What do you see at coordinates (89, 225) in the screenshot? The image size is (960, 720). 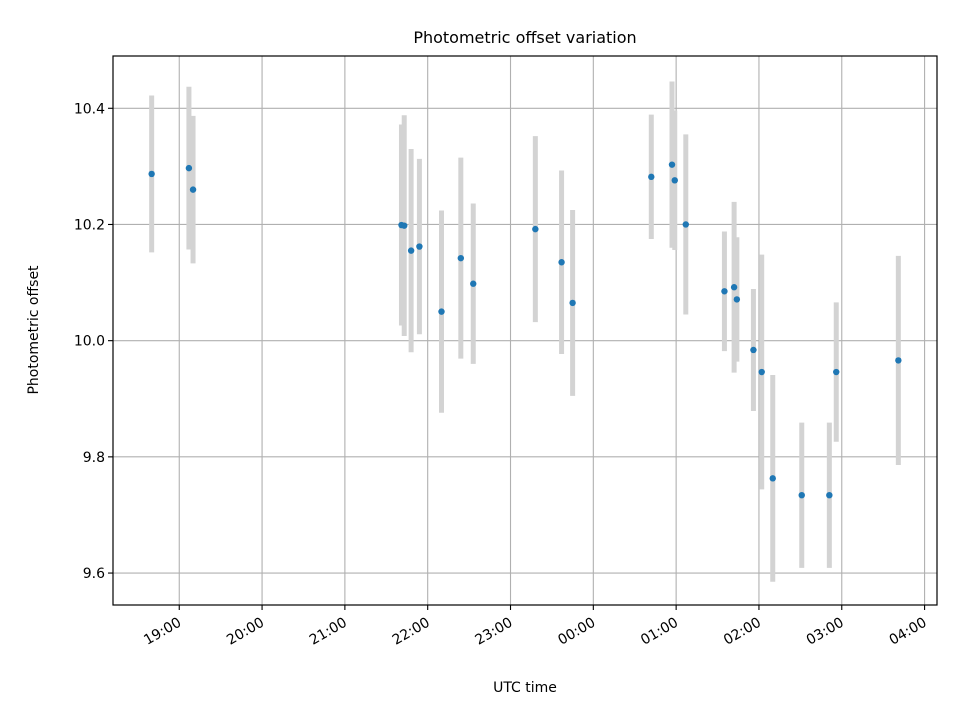 I see `y-tick-label: 10.2` at bounding box center [89, 225].